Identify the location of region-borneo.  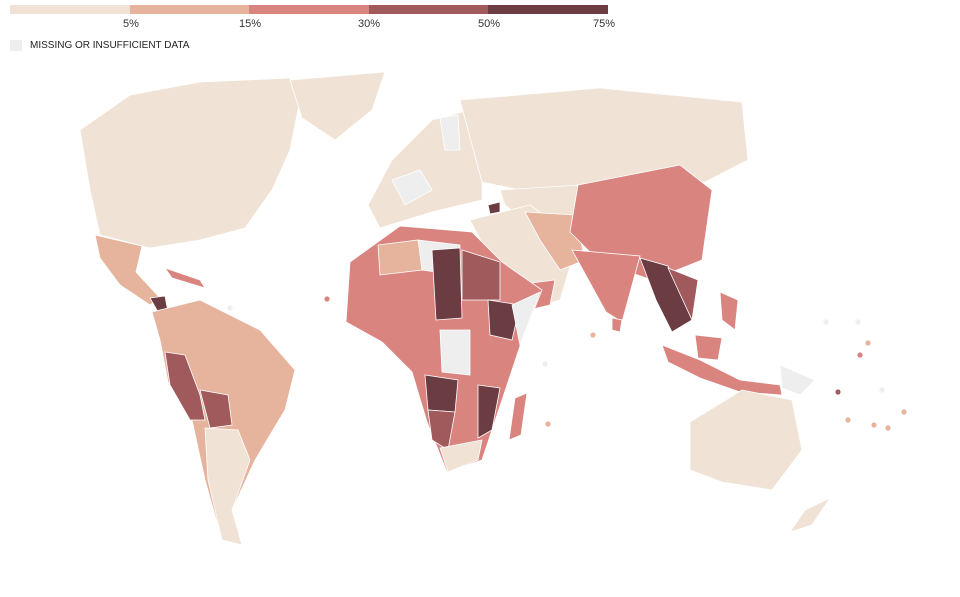
(708, 347).